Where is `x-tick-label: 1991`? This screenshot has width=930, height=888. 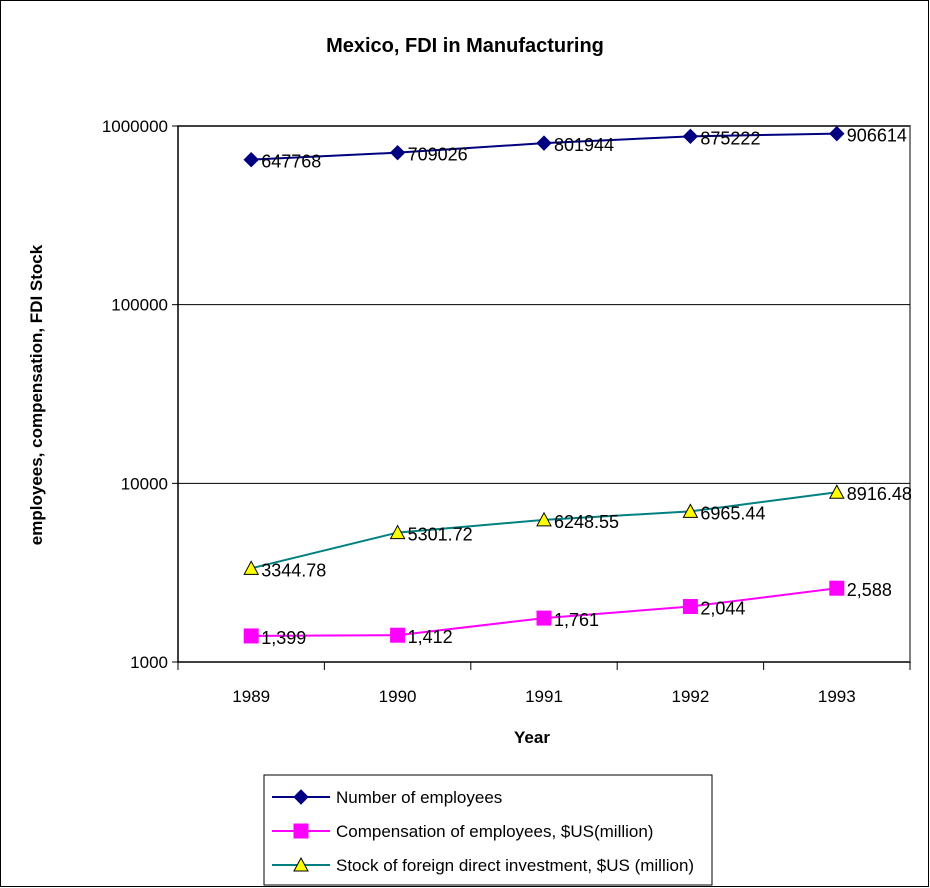
x-tick-label: 1991 is located at coordinates (544, 696).